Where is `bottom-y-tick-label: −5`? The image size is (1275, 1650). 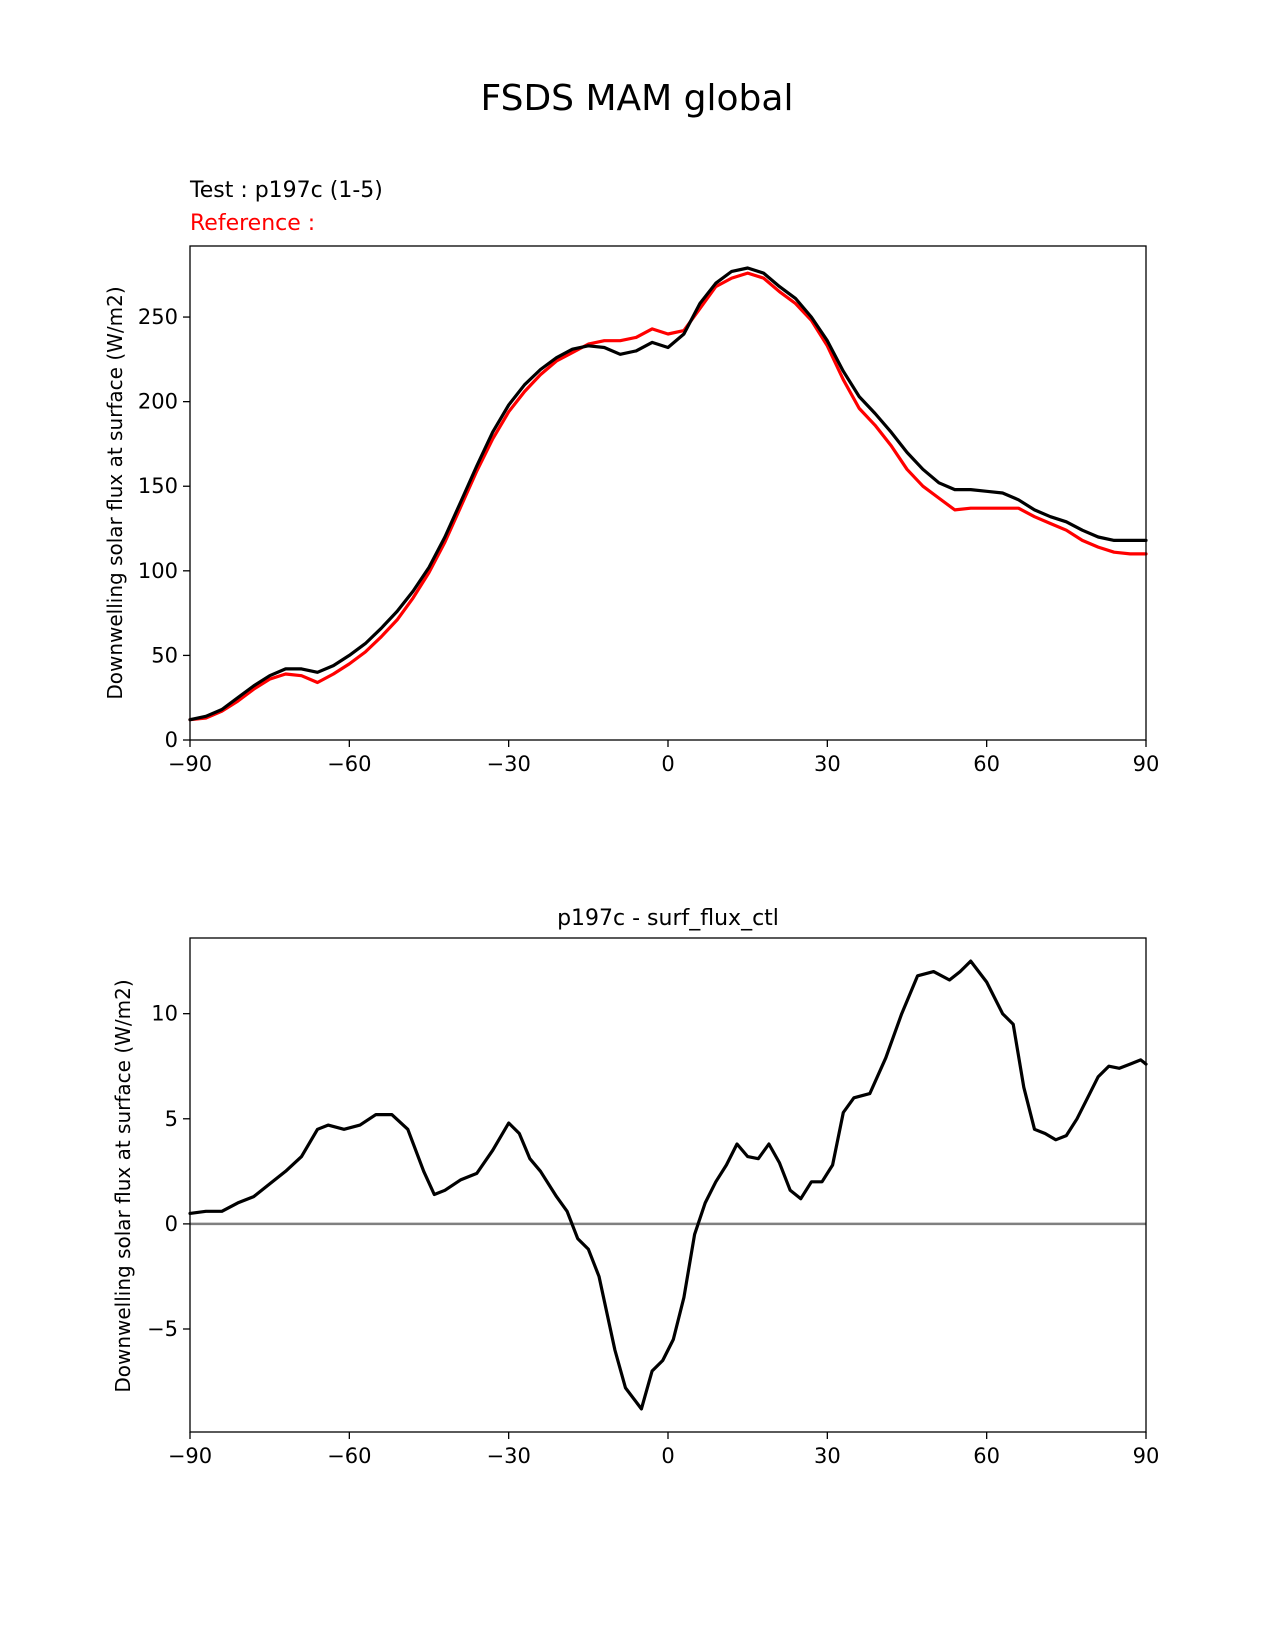 bottom-y-tick-label: −5 is located at coordinates (162, 1329).